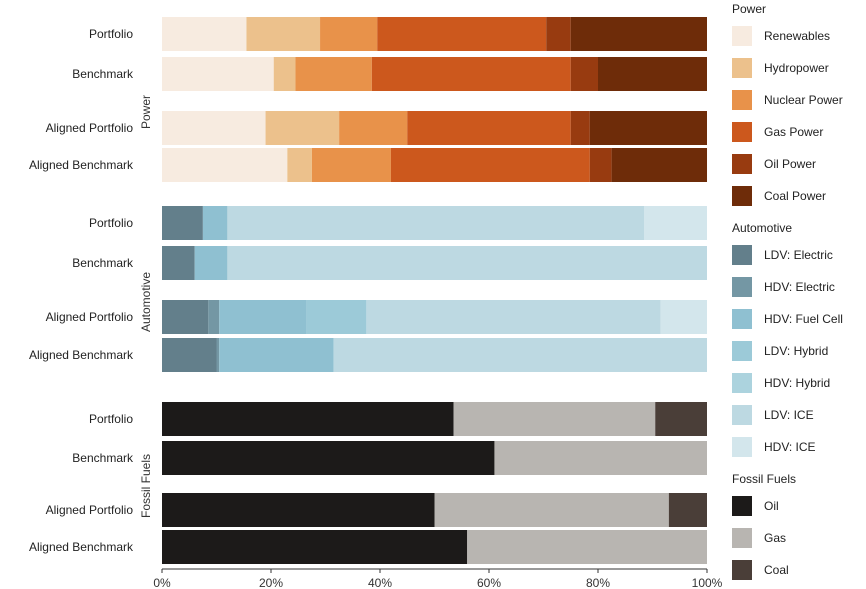 The width and height of the screenshot is (866, 589). Describe the element at coordinates (775, 538) in the screenshot. I see `legend-label-gas: Gas` at that location.